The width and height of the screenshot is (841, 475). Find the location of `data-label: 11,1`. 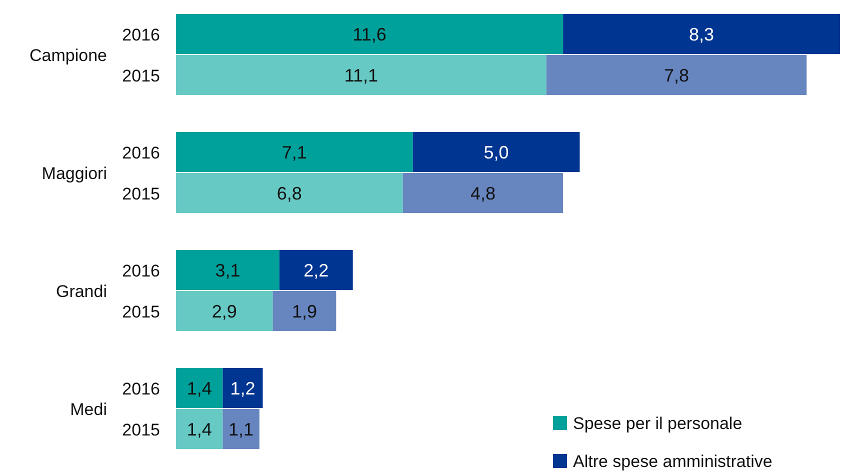

data-label: 11,1 is located at coordinates (361, 76).